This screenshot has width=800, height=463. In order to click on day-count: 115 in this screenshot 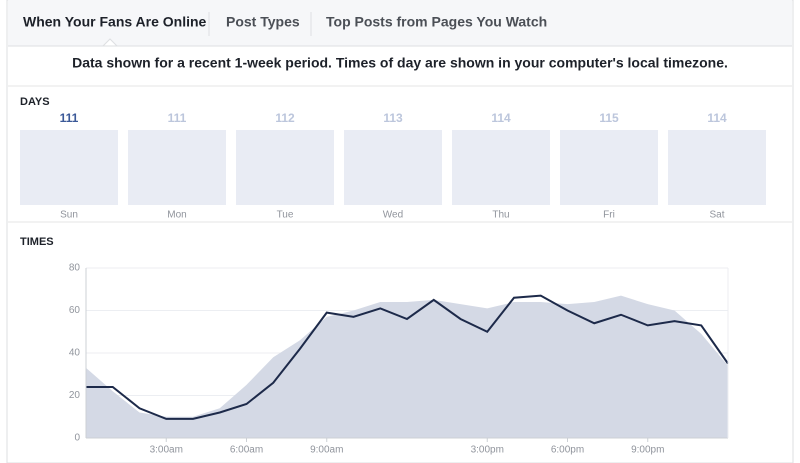, I will do `click(609, 118)`.